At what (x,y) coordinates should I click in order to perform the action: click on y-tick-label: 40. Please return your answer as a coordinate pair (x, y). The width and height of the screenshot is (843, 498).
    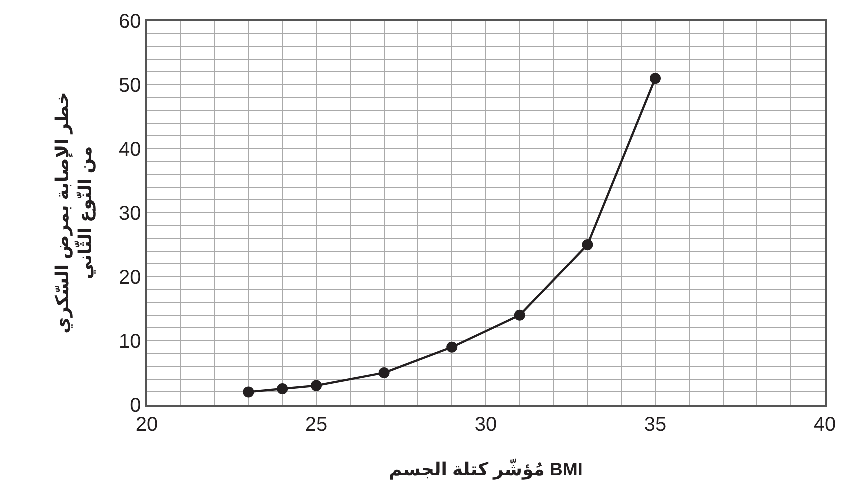
    Looking at the image, I should click on (130, 150).